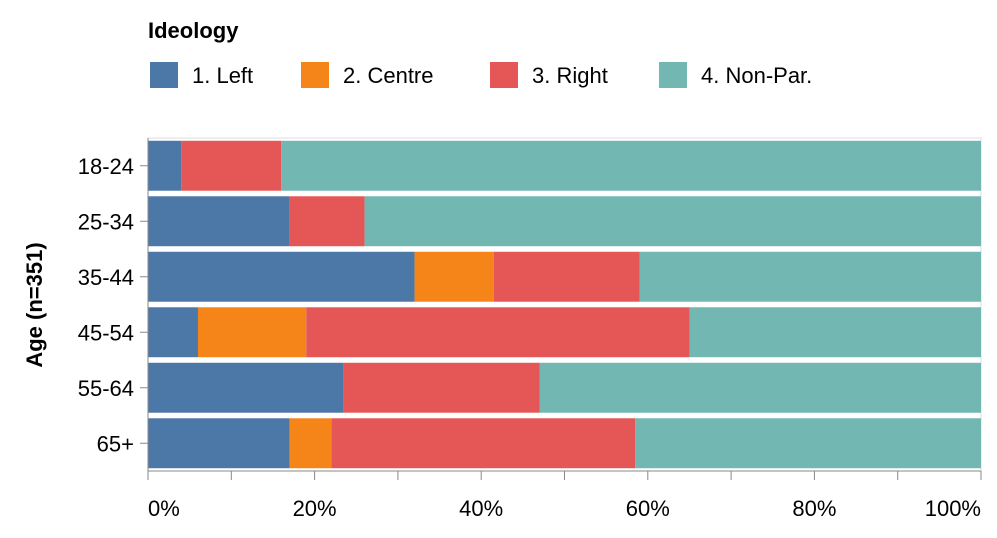 This screenshot has height=538, width=997. What do you see at coordinates (106, 166) in the screenshot?
I see `y-tick-label-18-24: 18-24` at bounding box center [106, 166].